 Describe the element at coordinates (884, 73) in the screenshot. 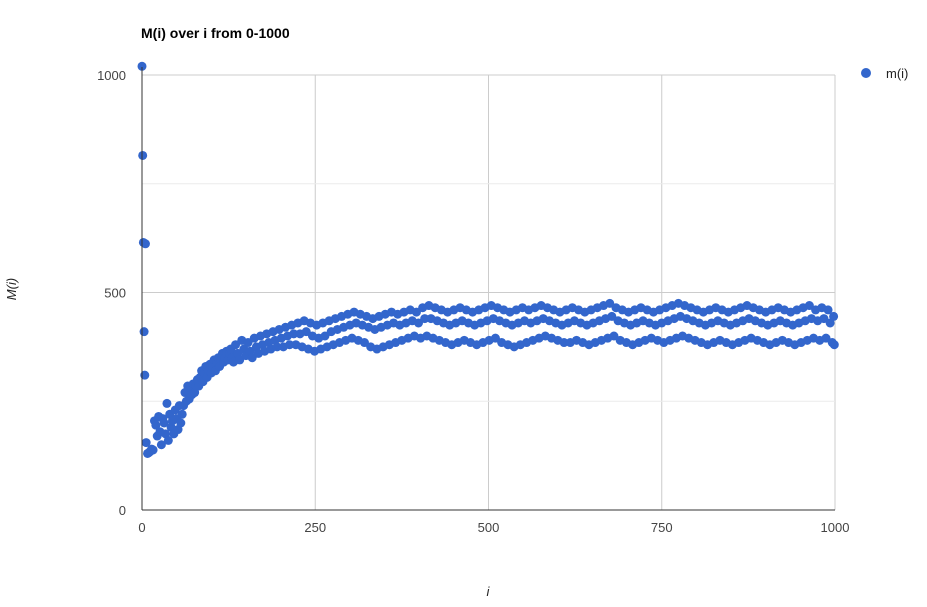

I see `legend: m(i)` at that location.